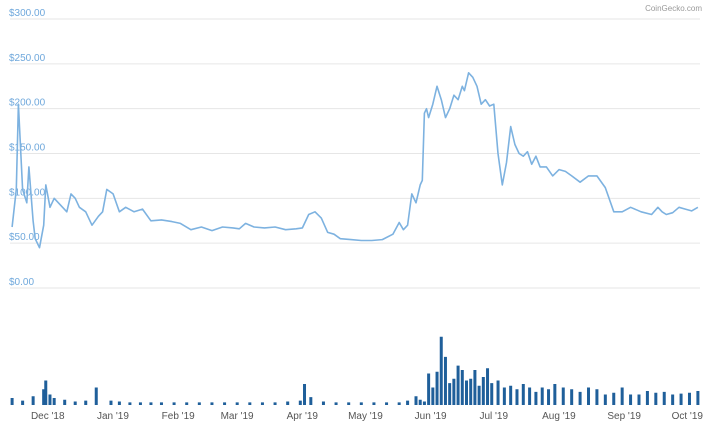 The height and width of the screenshot is (425, 710). I want to click on y-tick-label: $200.00, so click(27, 103).